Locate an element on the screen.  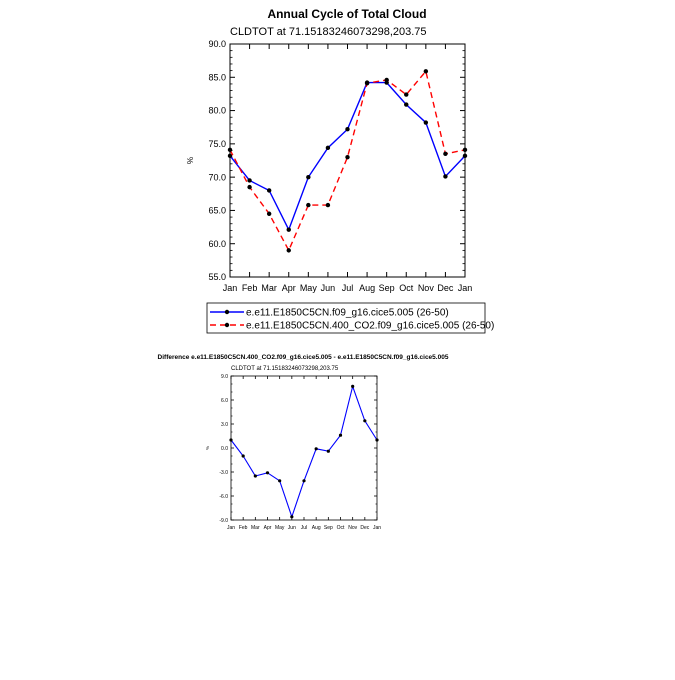
chart2-ytick-label: 0.0 is located at coordinates (224, 449).